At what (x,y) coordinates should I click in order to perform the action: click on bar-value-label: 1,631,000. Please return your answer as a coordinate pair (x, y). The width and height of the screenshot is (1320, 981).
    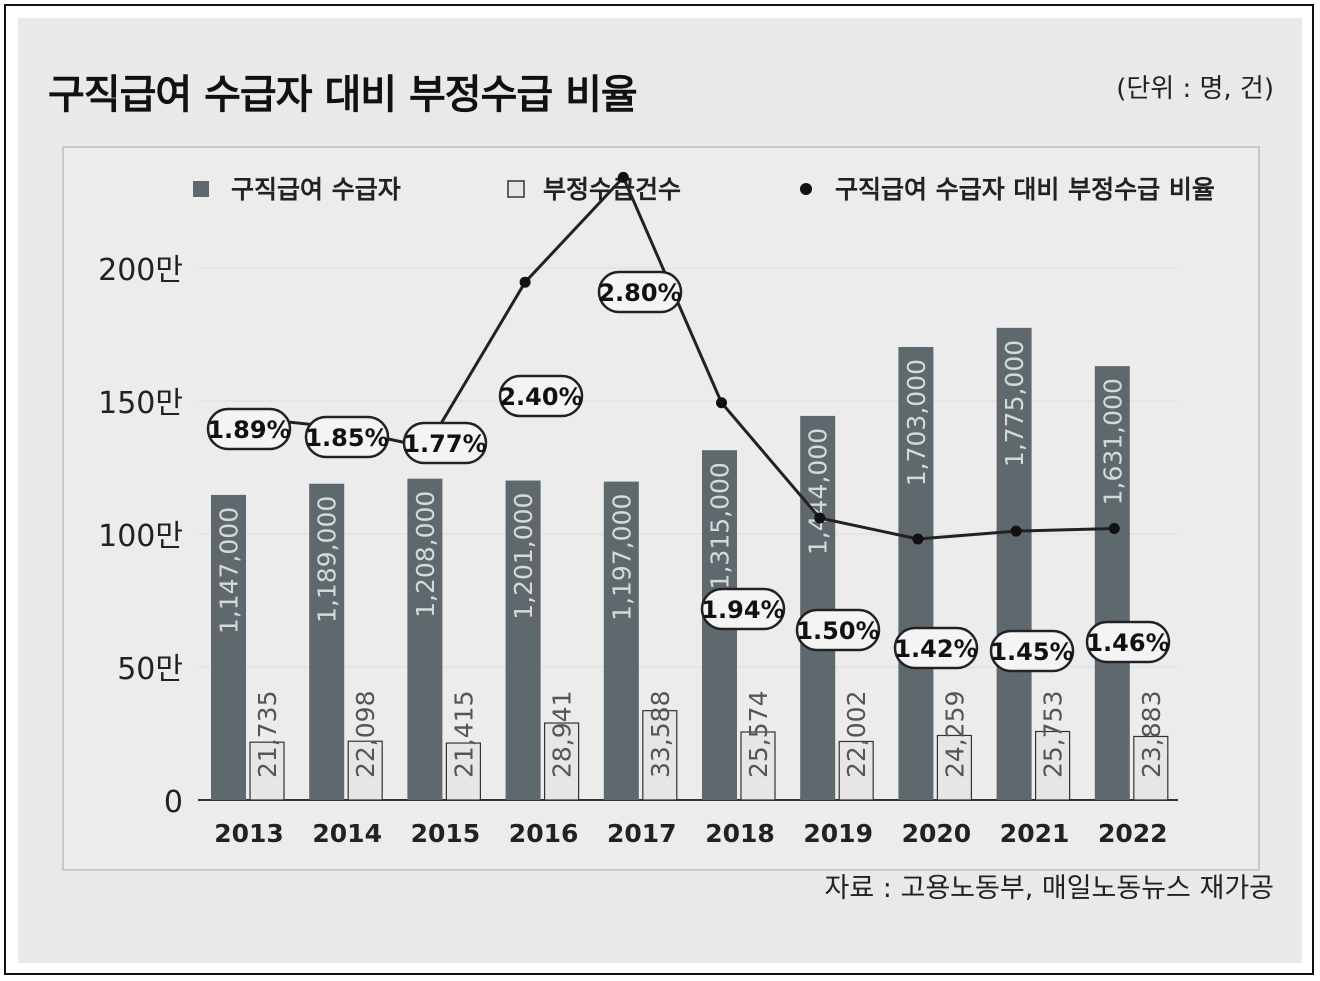
    Looking at the image, I should click on (1112, 441).